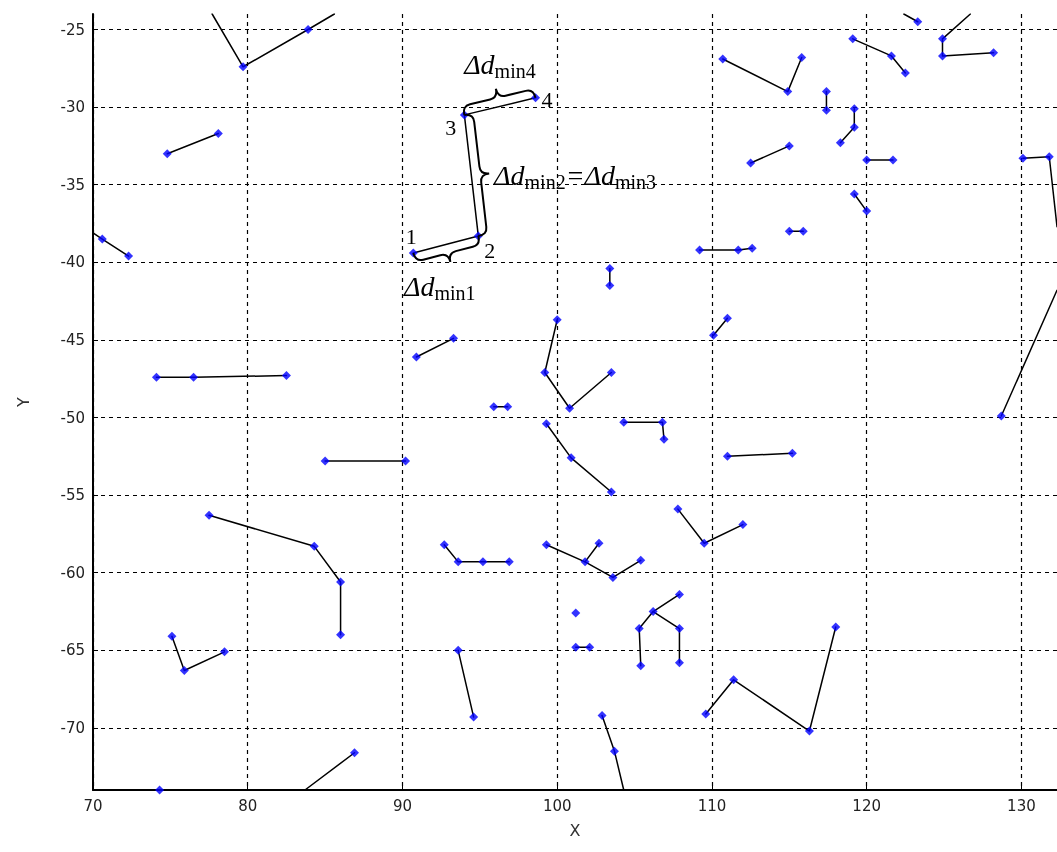 The image size is (1057, 852). I want to click on x-tick-label: 120, so click(866, 805).